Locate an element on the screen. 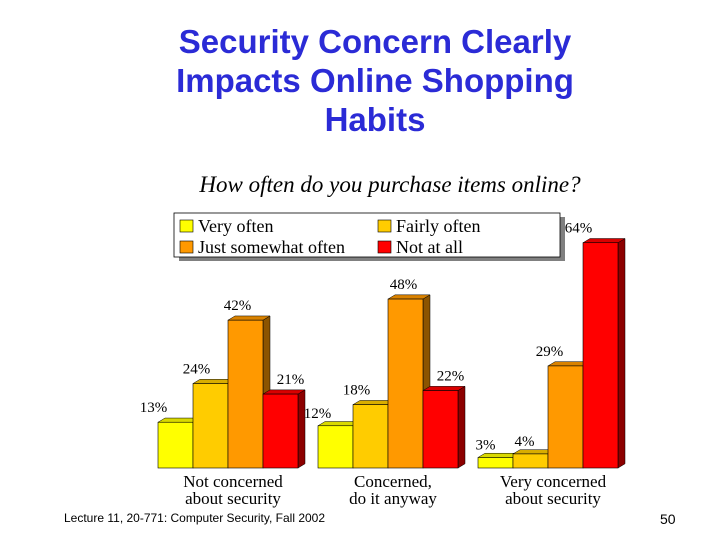  legend-box is located at coordinates (367, 235).